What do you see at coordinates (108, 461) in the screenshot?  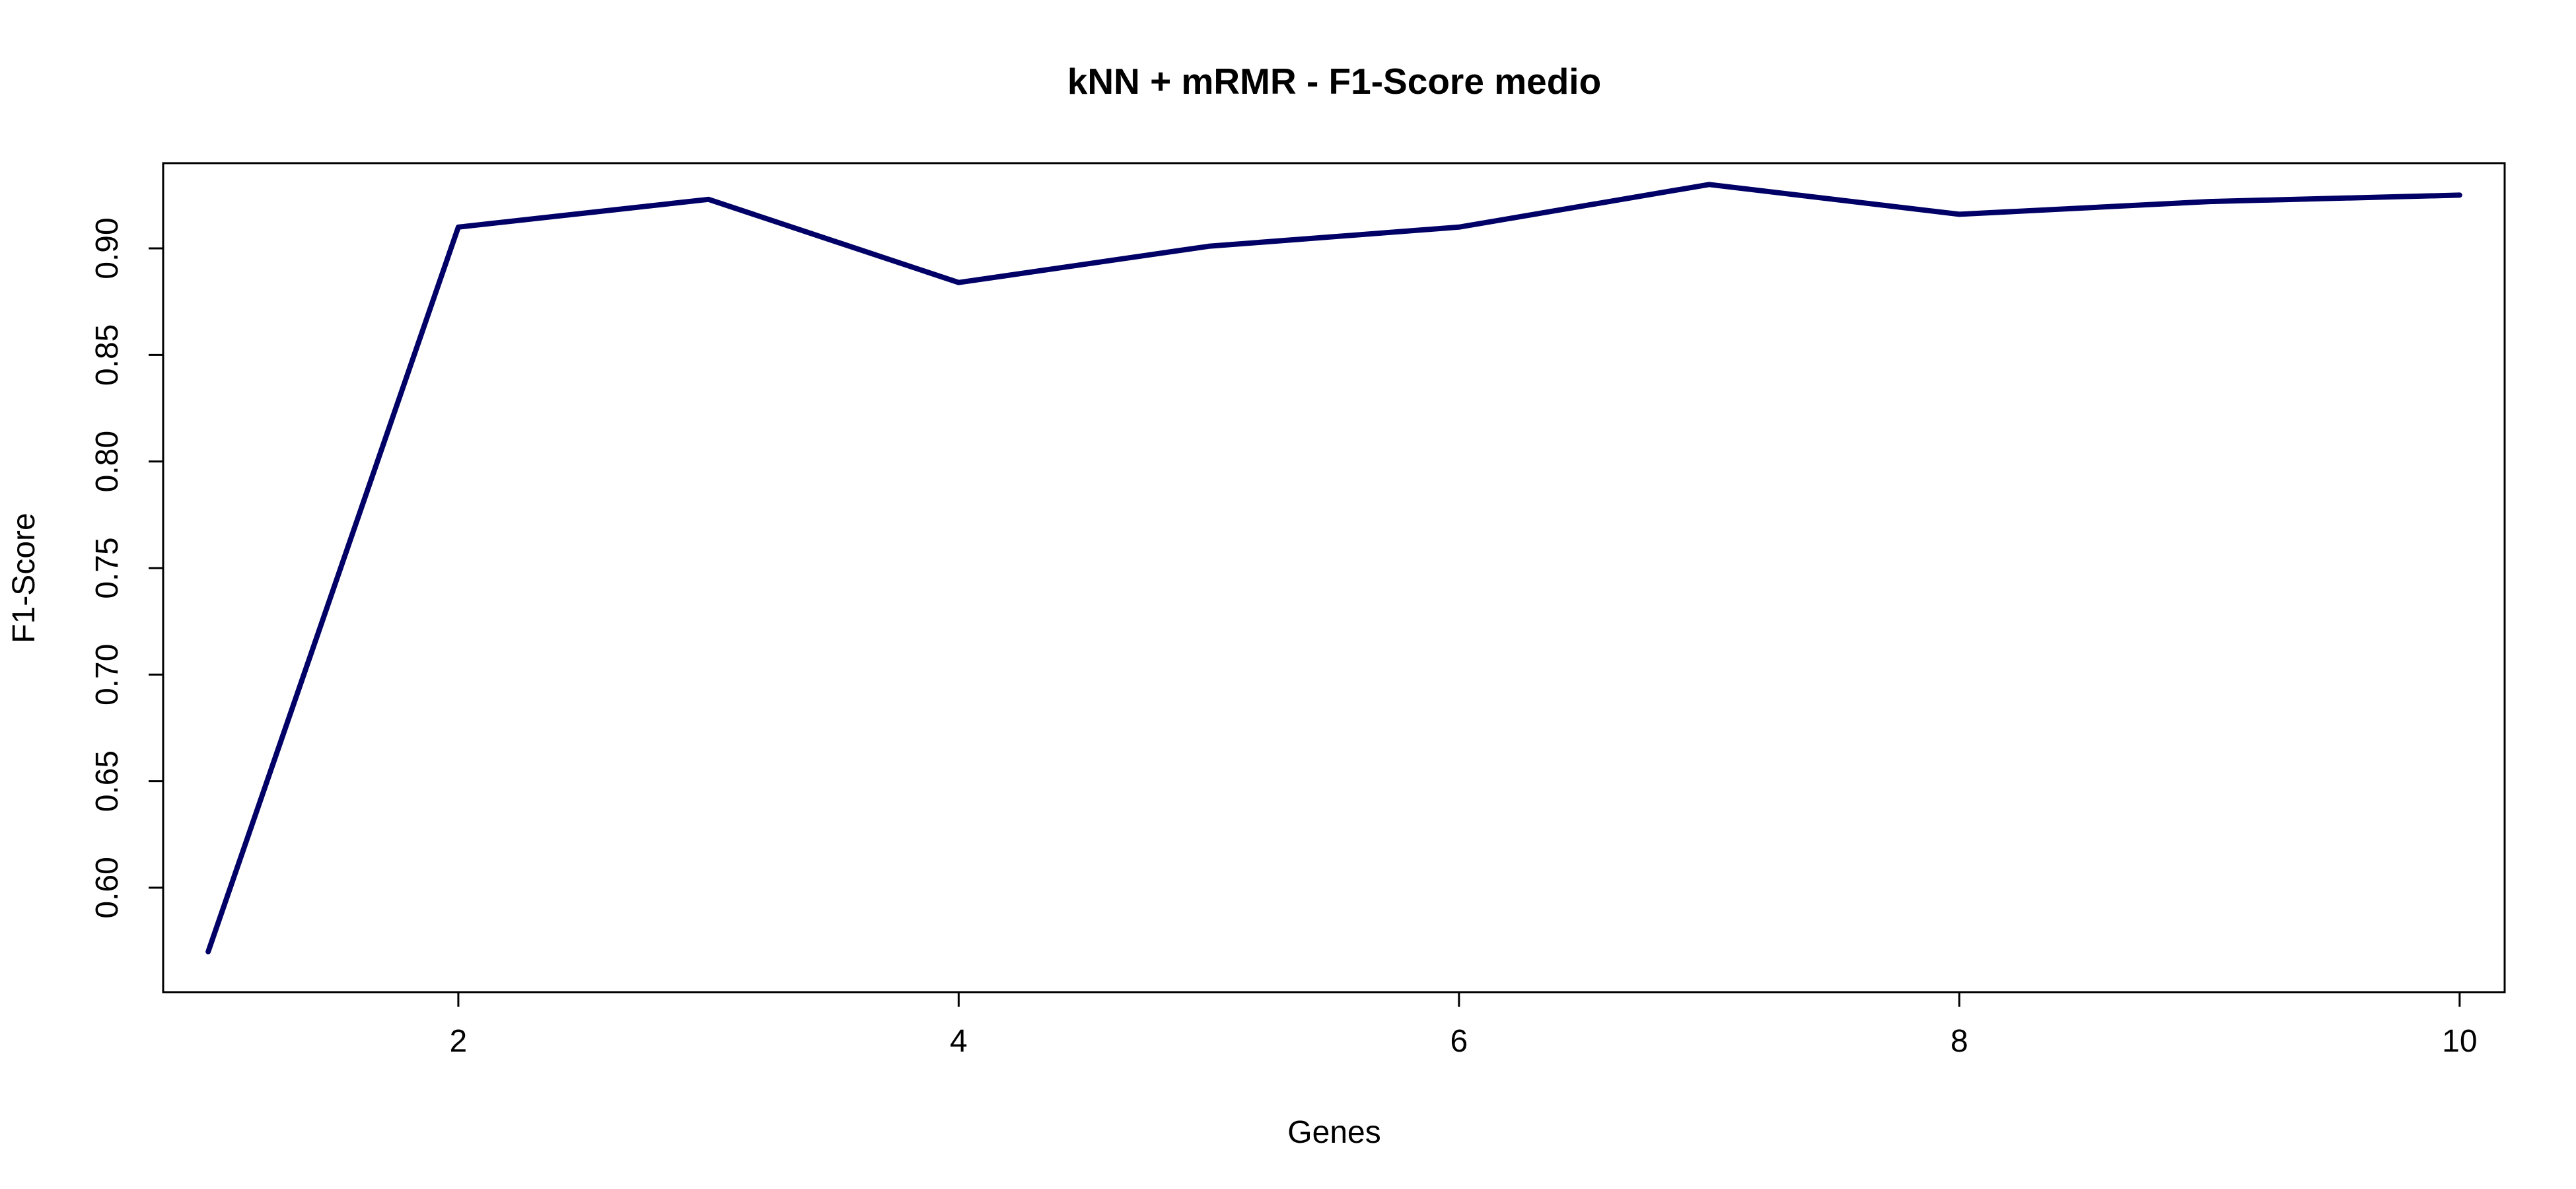 I see `y-tick-label: 0.80` at bounding box center [108, 461].